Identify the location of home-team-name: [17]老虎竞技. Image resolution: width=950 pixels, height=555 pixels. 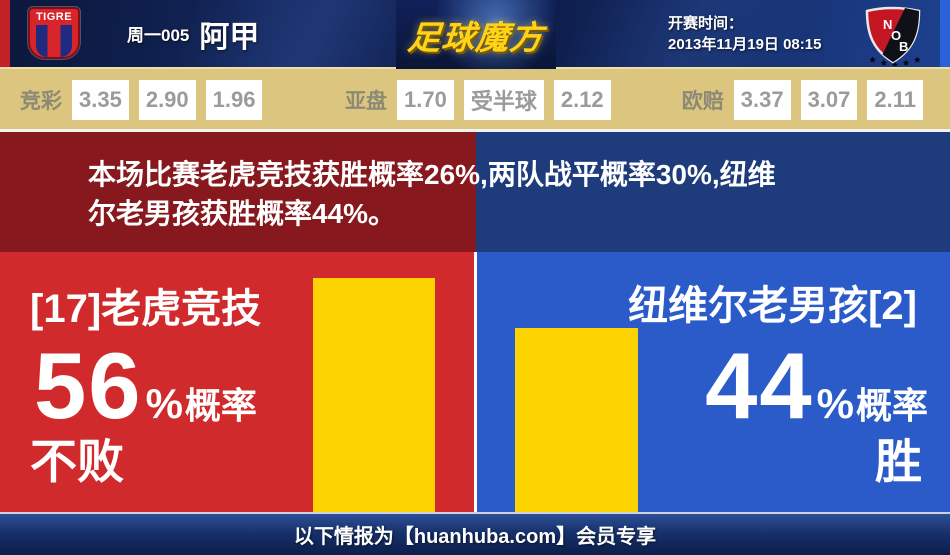
(146, 309).